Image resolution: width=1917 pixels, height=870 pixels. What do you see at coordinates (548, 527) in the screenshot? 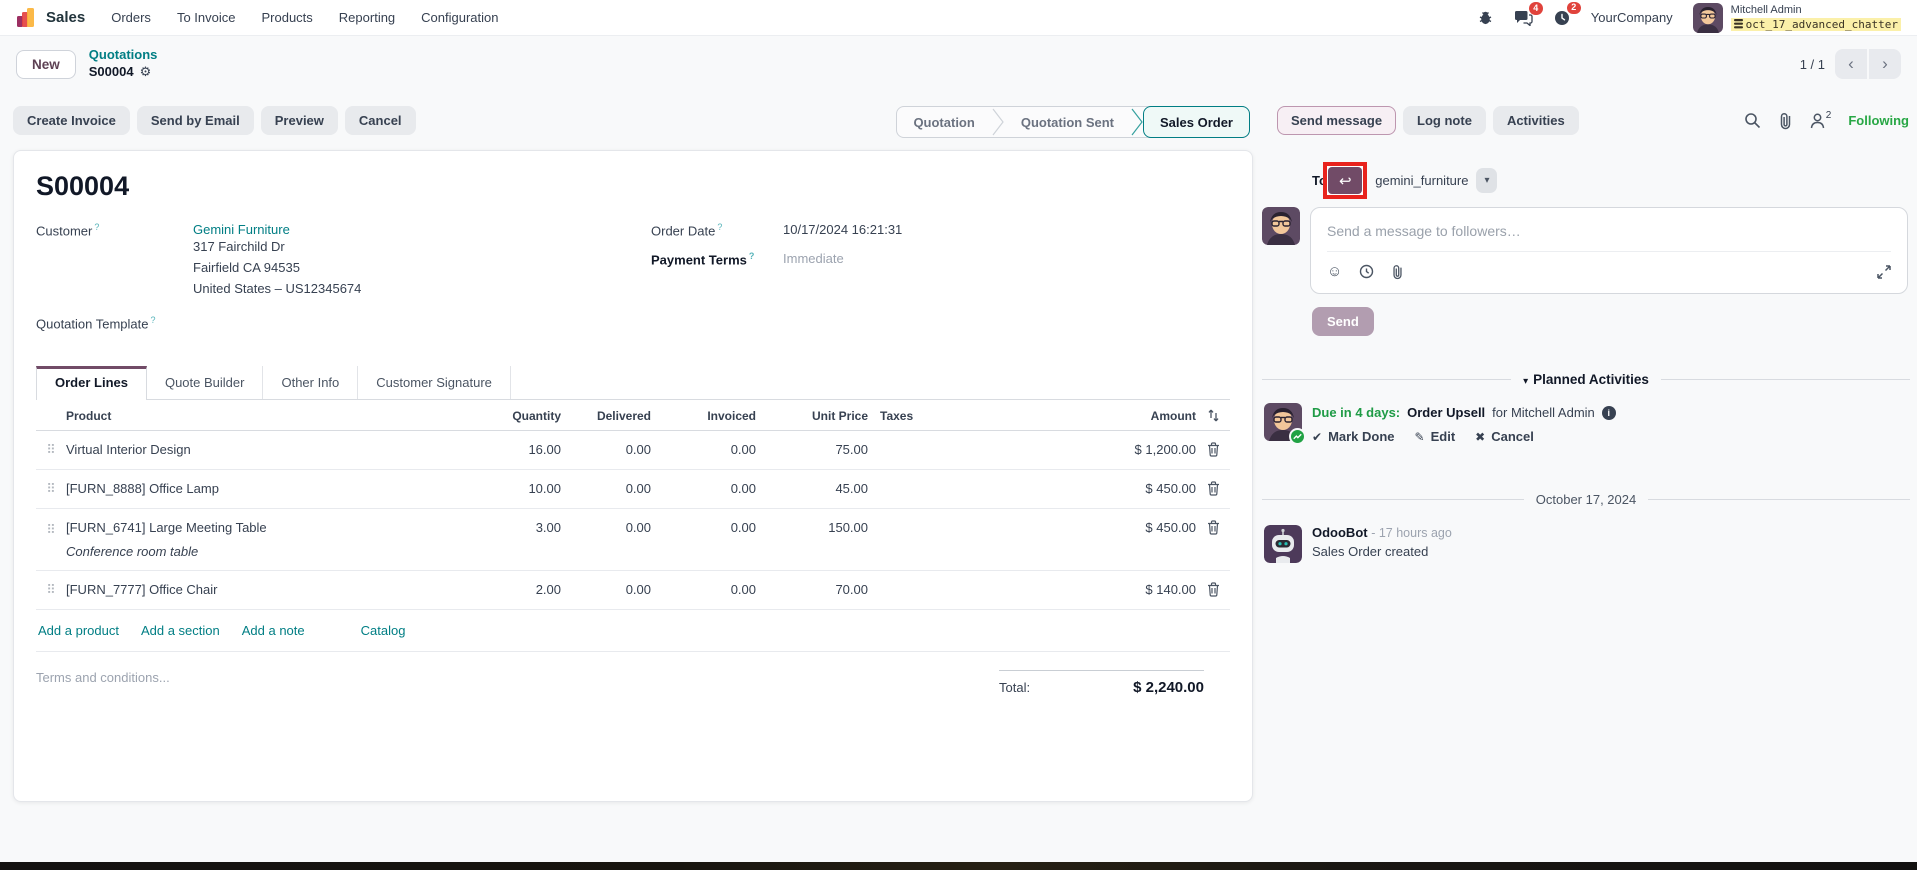
I see `cell-quantity: 3.00` at bounding box center [548, 527].